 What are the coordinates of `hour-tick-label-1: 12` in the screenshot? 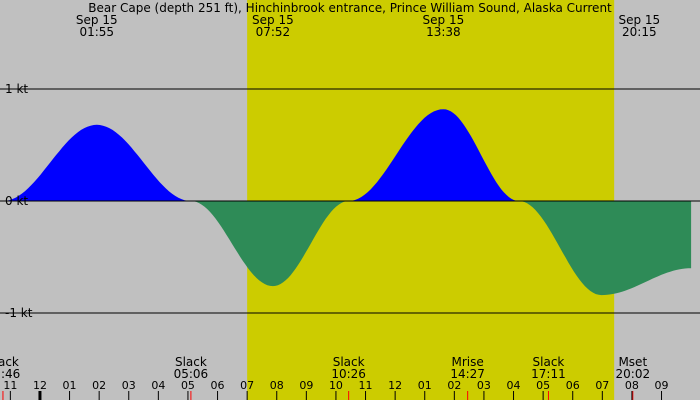 It's located at (40, 385).